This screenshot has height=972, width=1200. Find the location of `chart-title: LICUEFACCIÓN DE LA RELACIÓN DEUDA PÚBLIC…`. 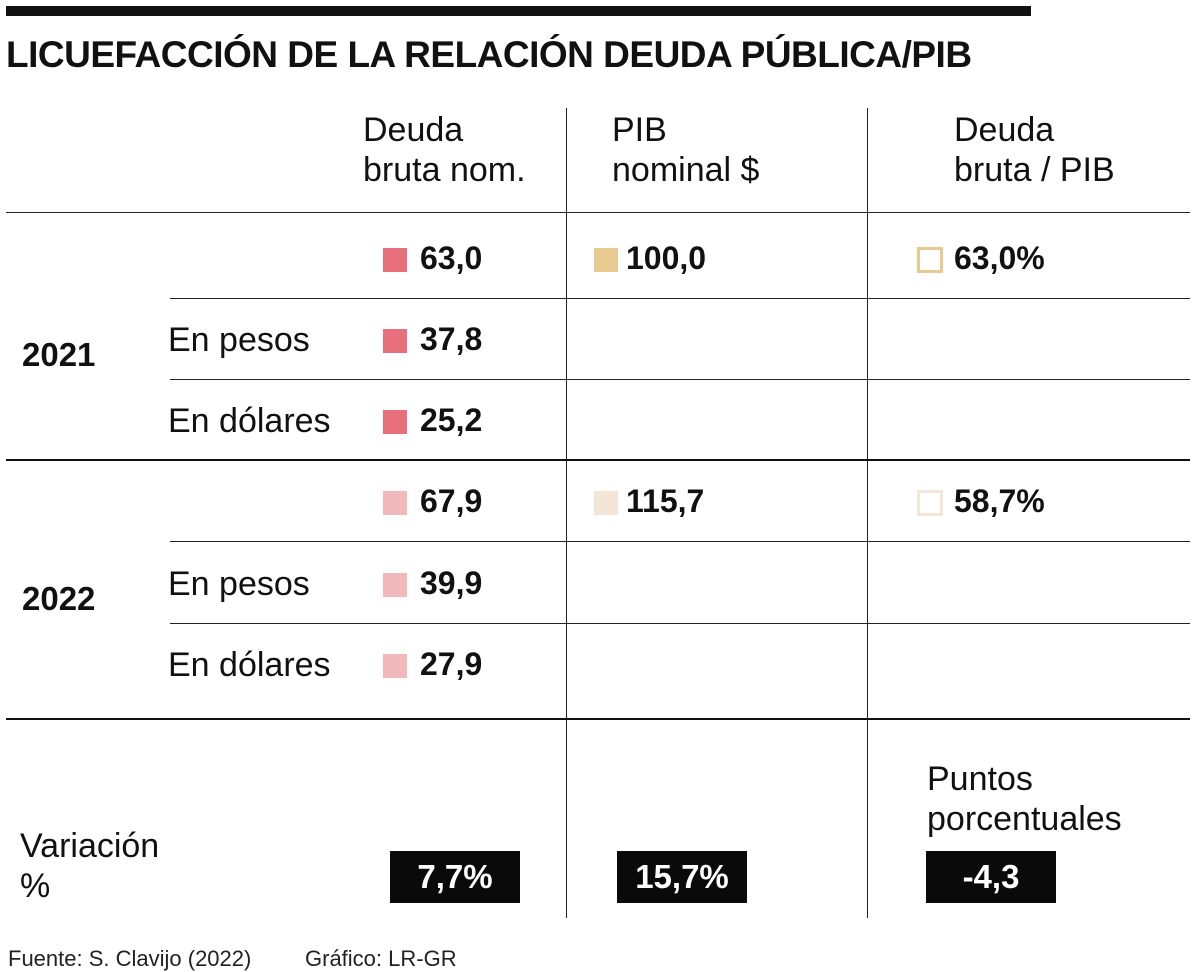

chart-title: LICUEFACCIÓN DE LA RELACIÓN DEUDA PÚBLIC… is located at coordinates (489, 54).